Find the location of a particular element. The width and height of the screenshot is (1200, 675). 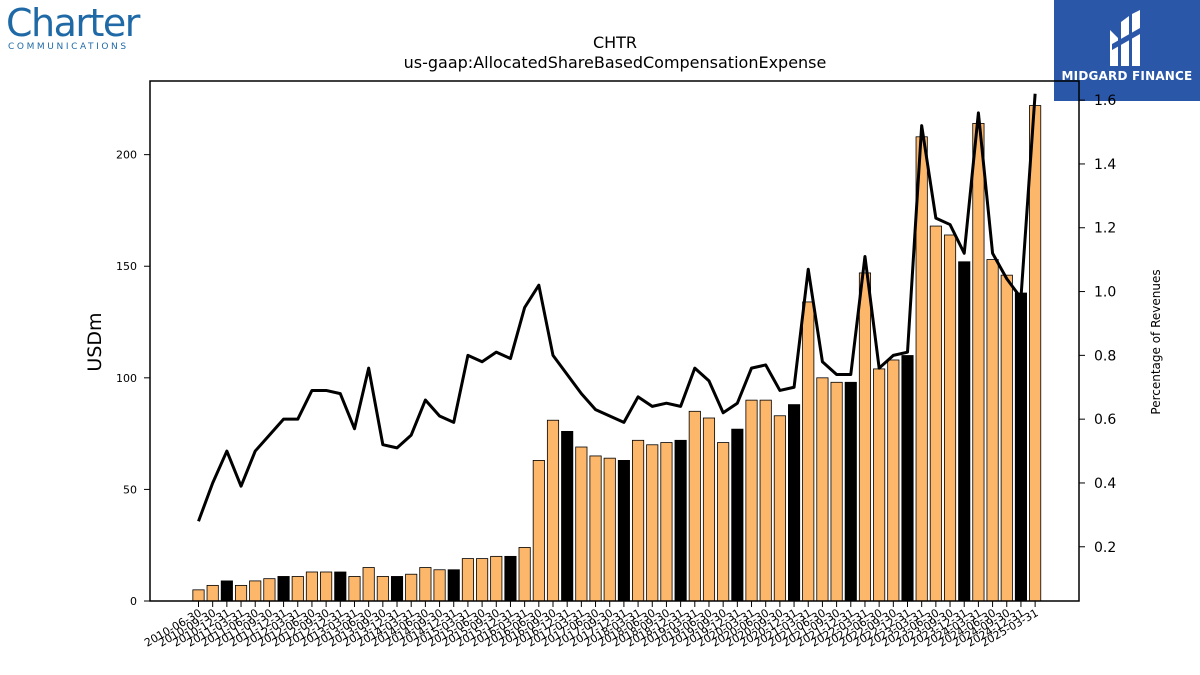

y-tick-label-150: 150 is located at coordinates (126, 266).